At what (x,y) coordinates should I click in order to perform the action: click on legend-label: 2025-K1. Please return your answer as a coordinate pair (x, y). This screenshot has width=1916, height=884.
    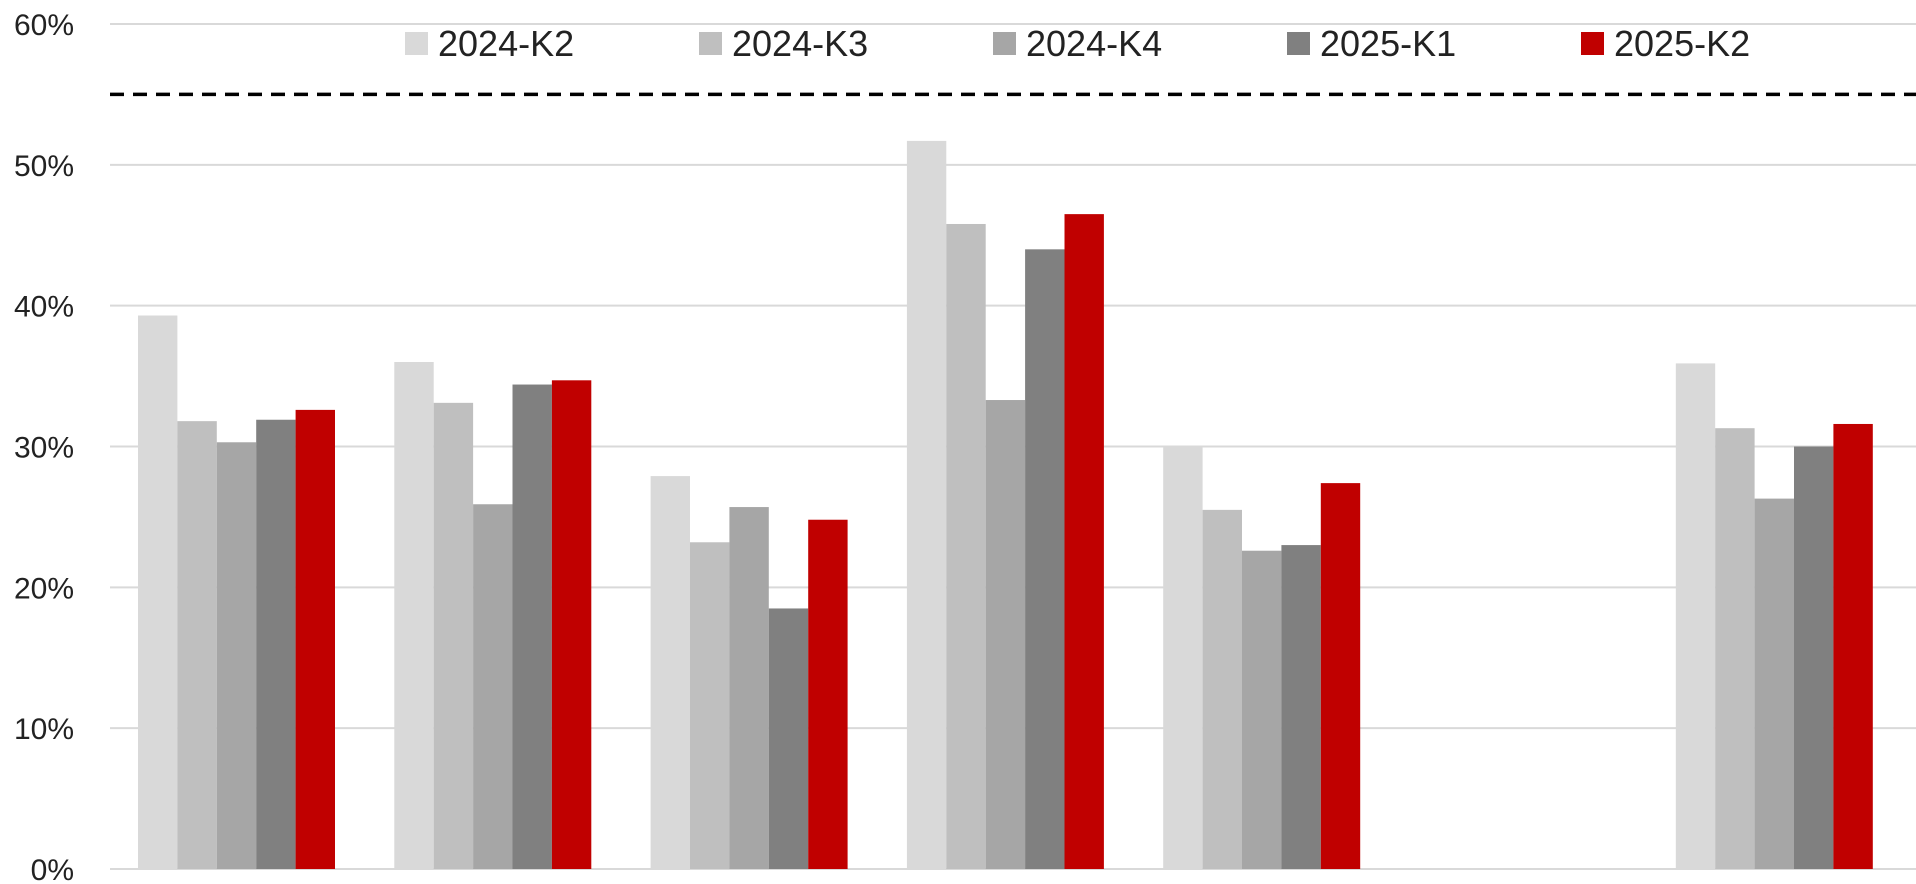
    Looking at the image, I should click on (1388, 43).